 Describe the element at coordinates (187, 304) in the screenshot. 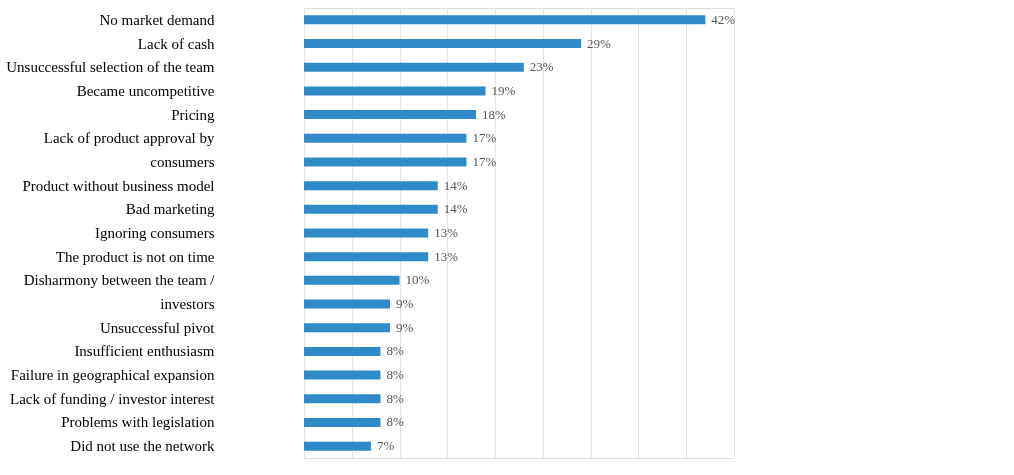

I see `y-tick-label: investors` at that location.